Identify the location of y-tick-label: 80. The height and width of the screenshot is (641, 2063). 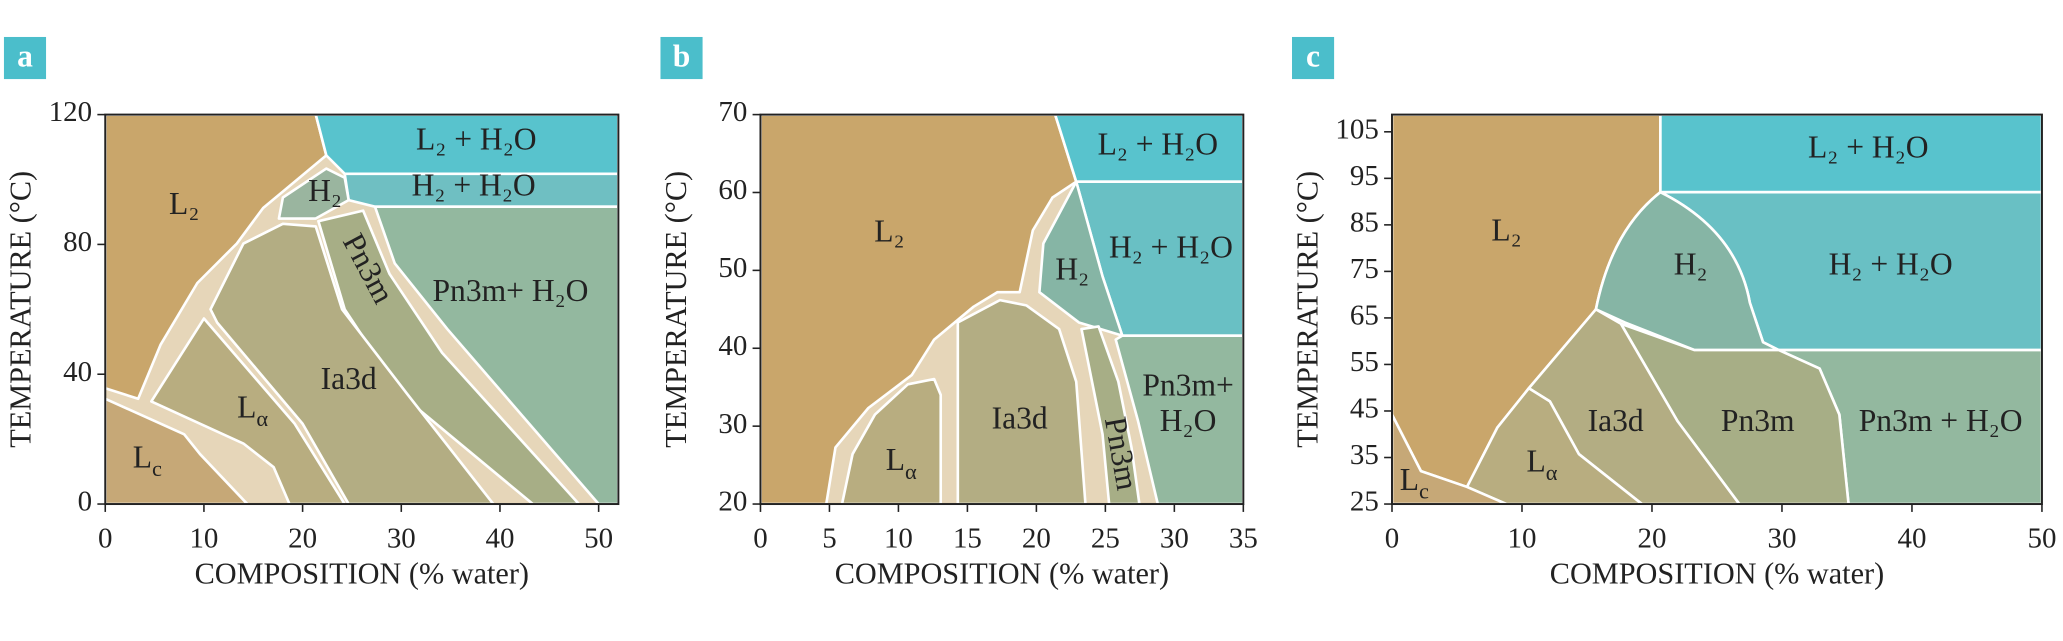
(77, 242).